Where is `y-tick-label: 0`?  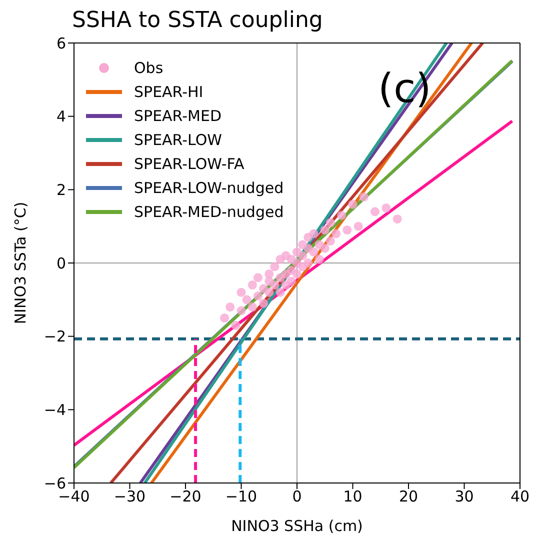
y-tick-label: 0 is located at coordinates (61, 263).